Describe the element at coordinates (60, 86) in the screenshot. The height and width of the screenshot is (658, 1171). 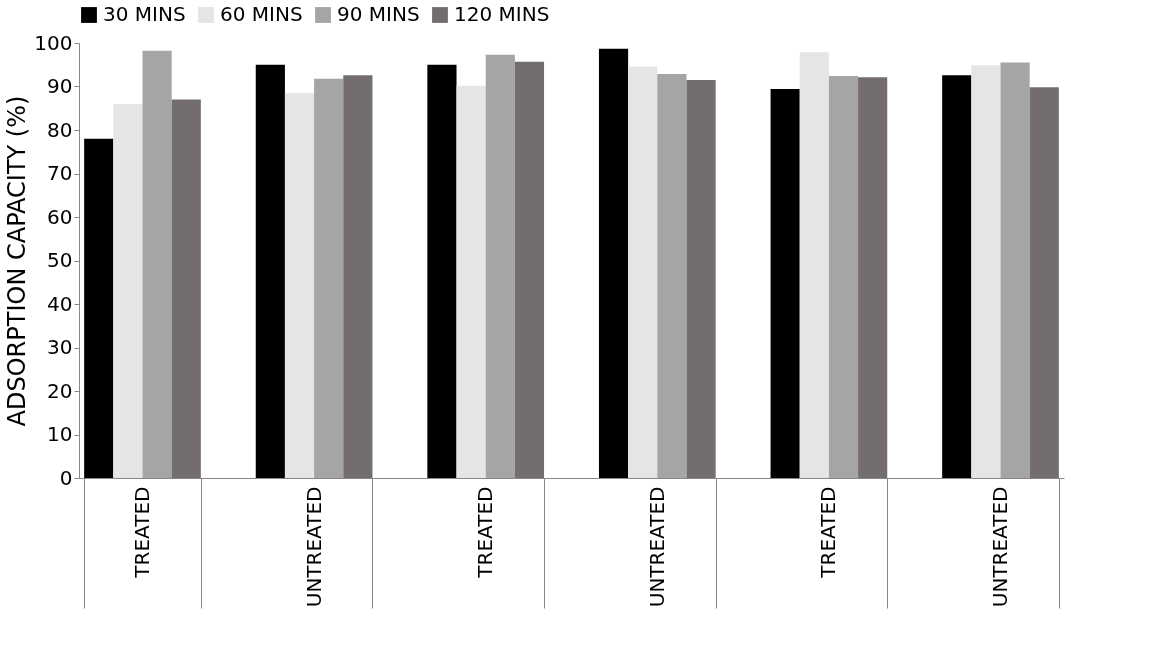
I see `y-tick-label: 90` at that location.